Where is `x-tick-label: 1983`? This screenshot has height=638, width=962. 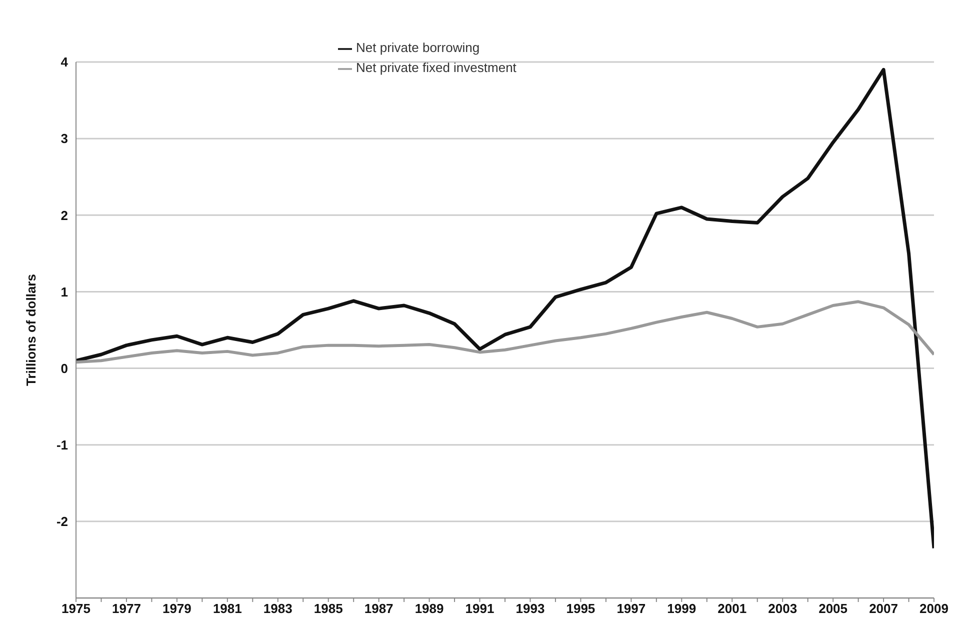 x-tick-label: 1983 is located at coordinates (277, 608).